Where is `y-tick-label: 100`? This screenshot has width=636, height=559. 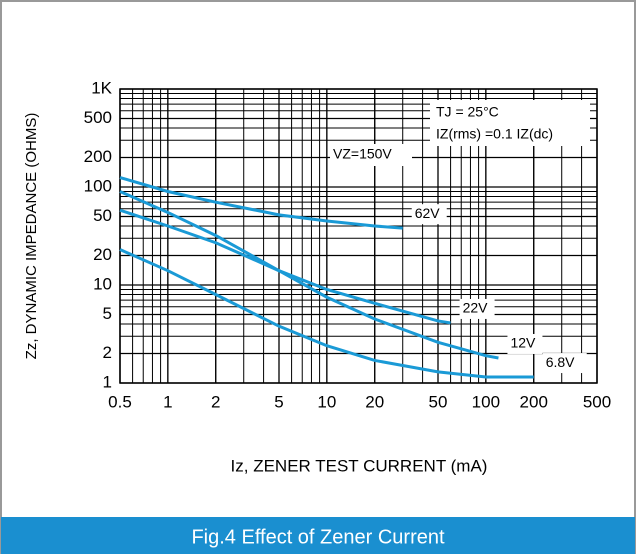 y-tick-label: 100 is located at coordinates (98, 185).